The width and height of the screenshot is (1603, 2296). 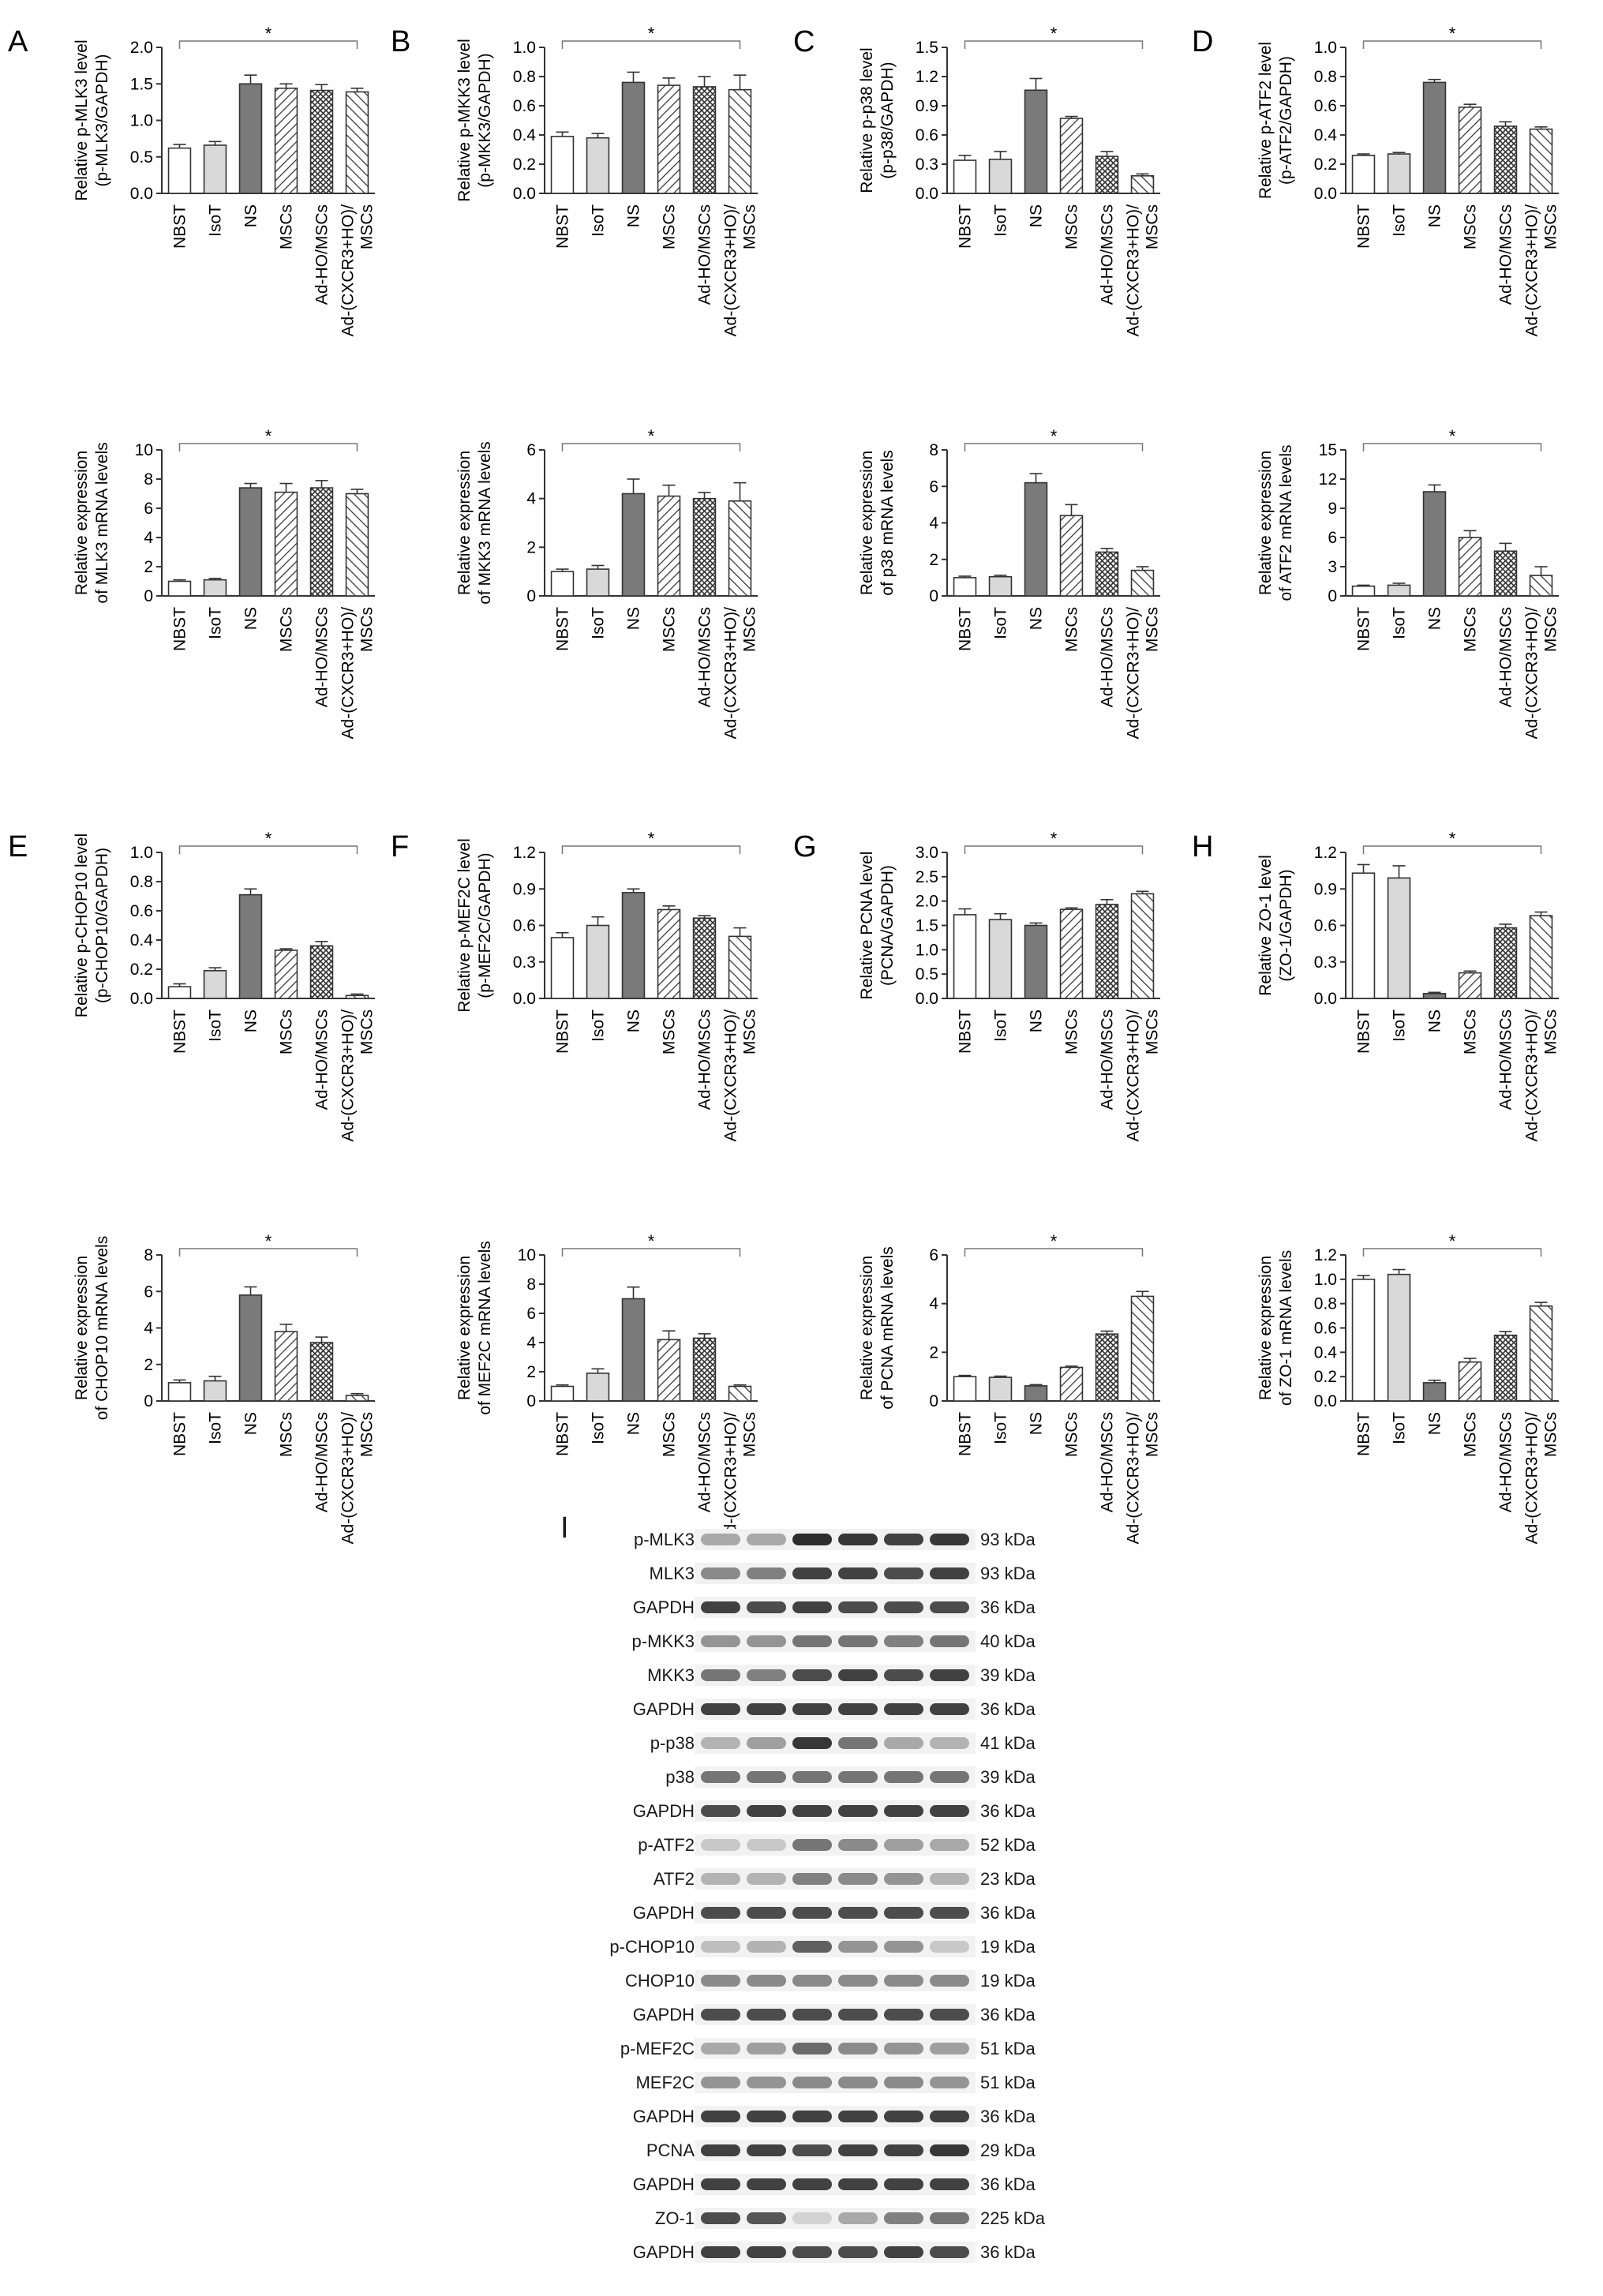 What do you see at coordinates (927, 164) in the screenshot?
I see `y-tick-label: 0.3` at bounding box center [927, 164].